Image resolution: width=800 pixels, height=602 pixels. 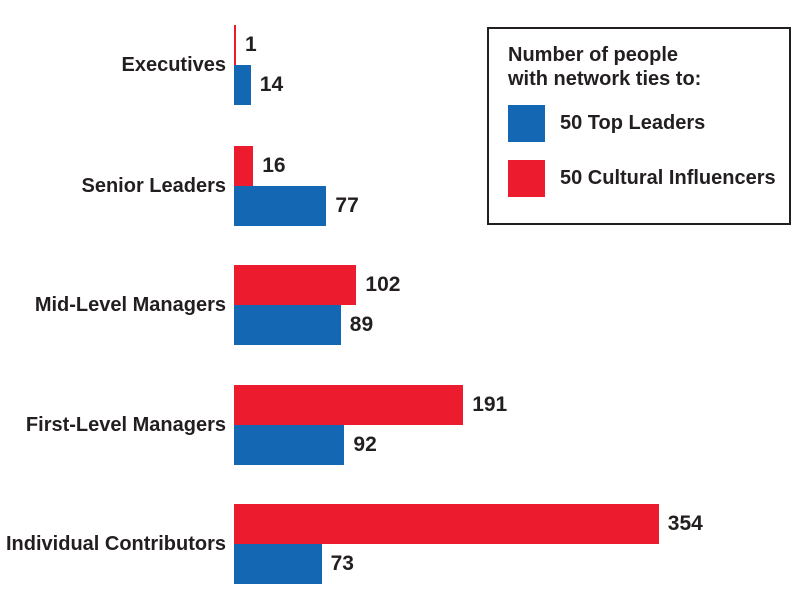 I want to click on value-label: 16, so click(x=274, y=165).